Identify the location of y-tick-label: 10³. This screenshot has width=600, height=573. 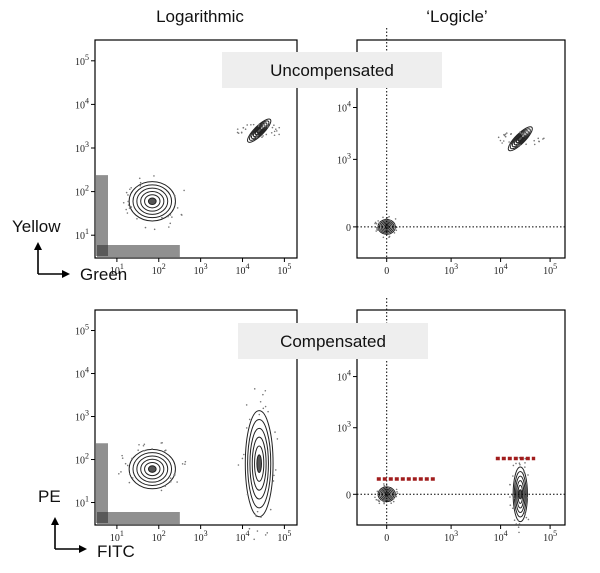
(344, 158).